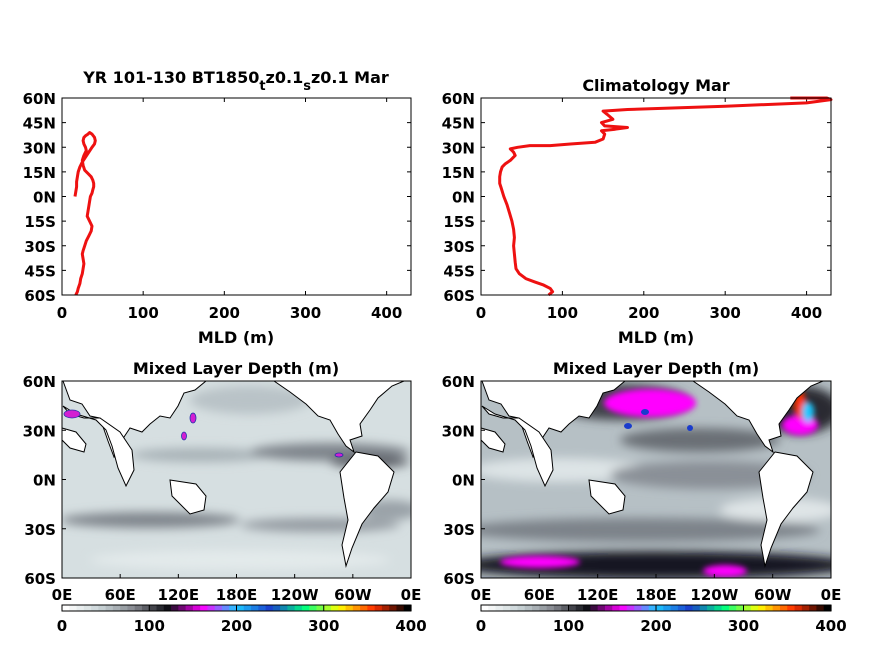 Image resolution: width=875 pixels, height=656 pixels. I want to click on x-axis-label-climatology-profile: MLD (m), so click(656, 337).